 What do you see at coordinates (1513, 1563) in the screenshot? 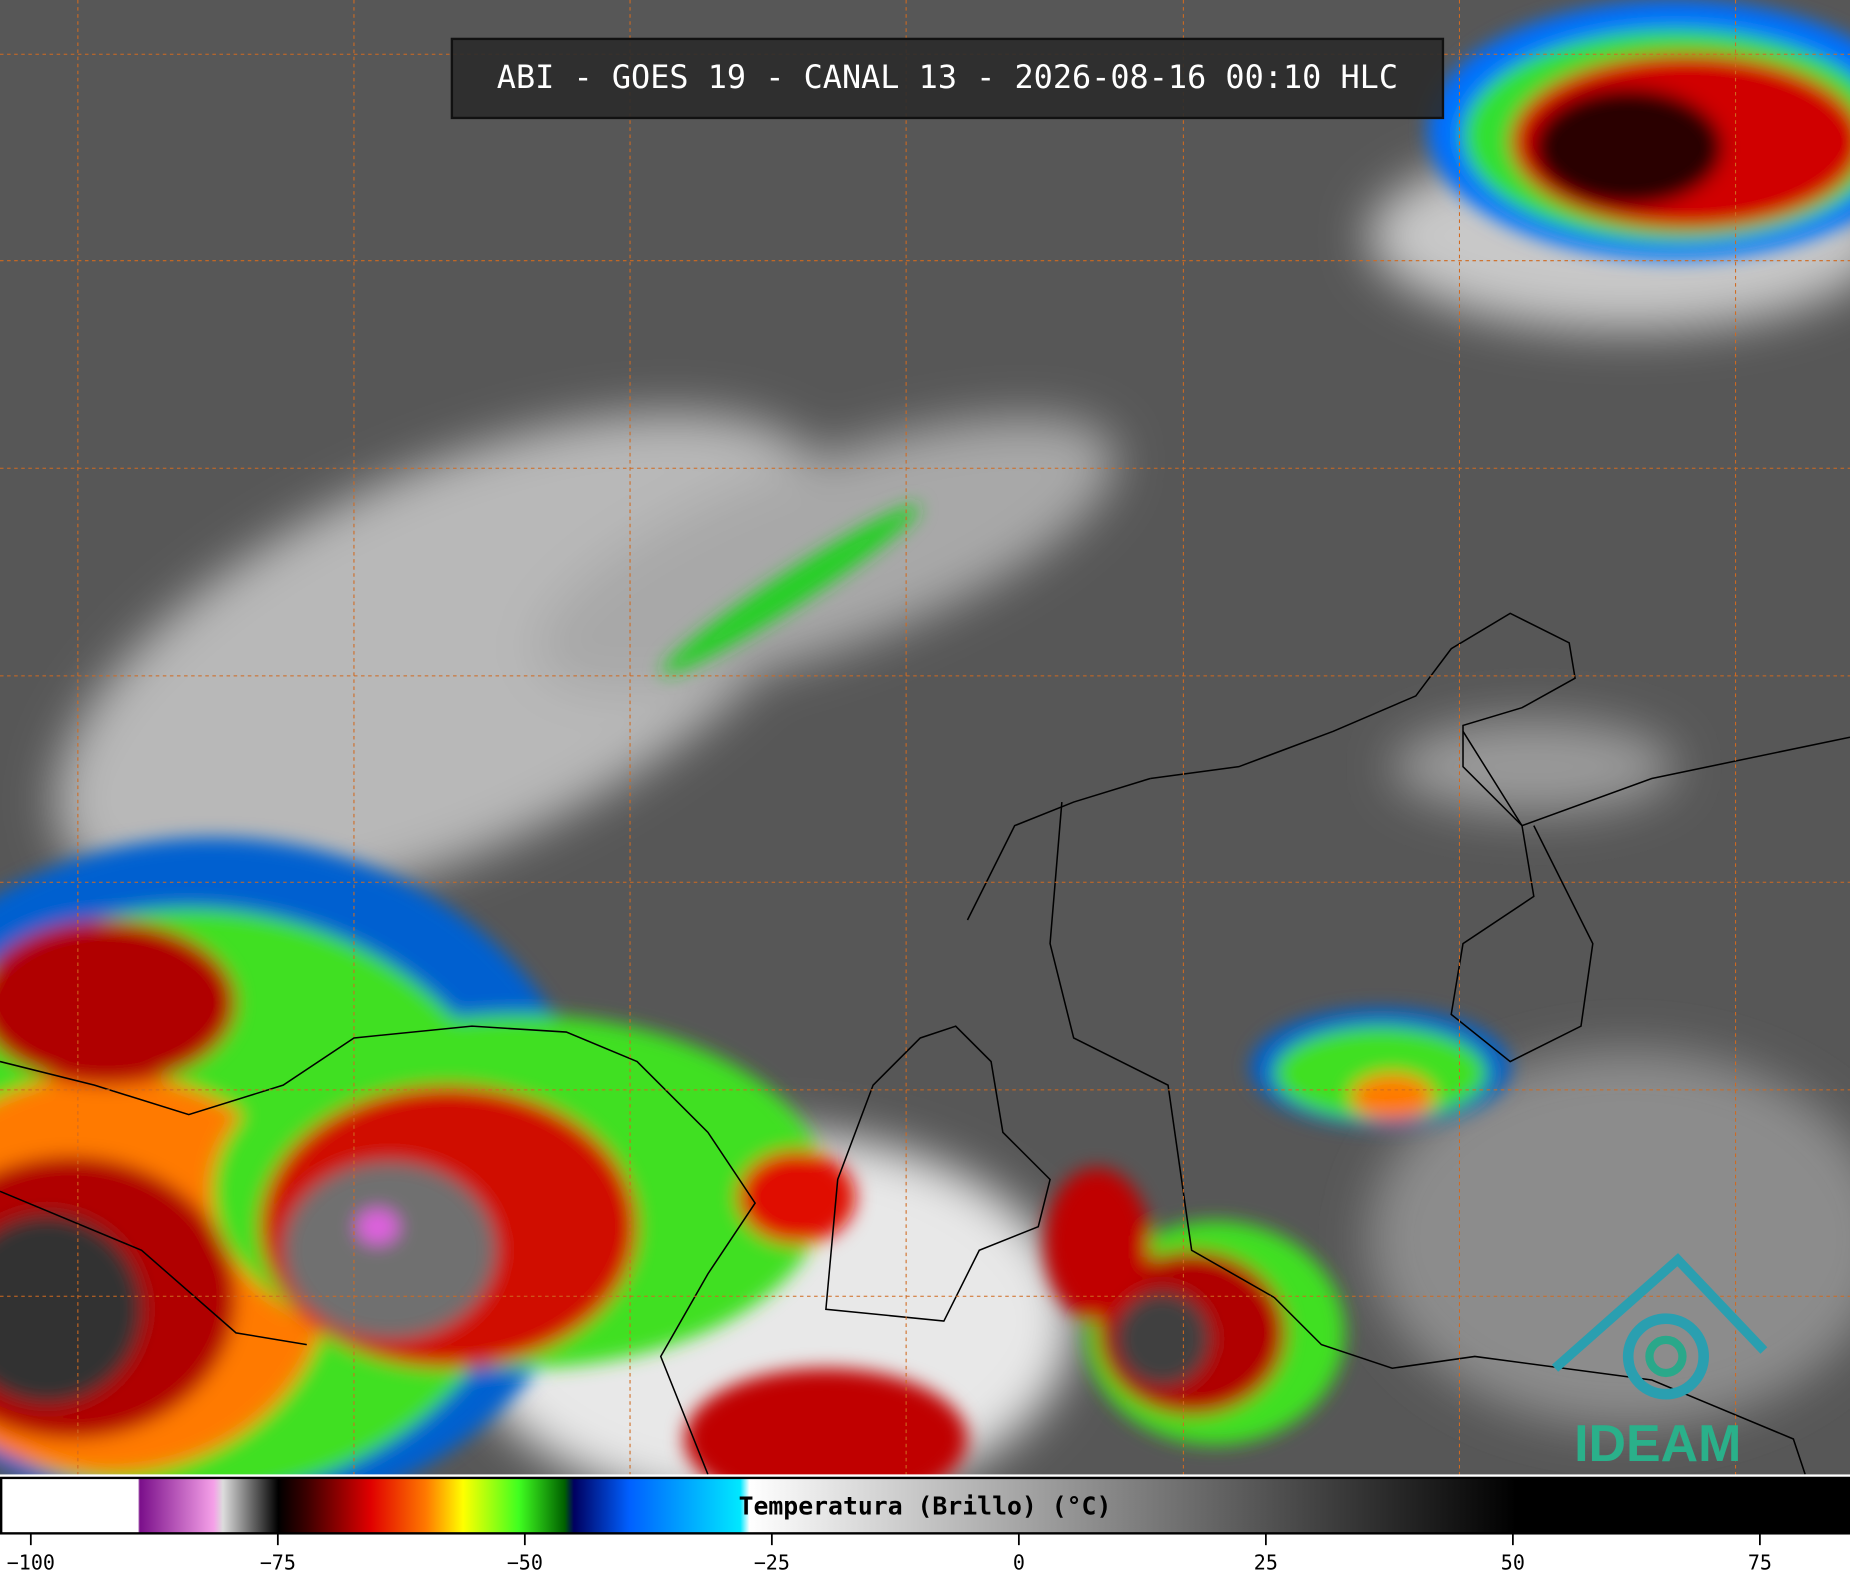
I see `tick-label: 50` at bounding box center [1513, 1563].